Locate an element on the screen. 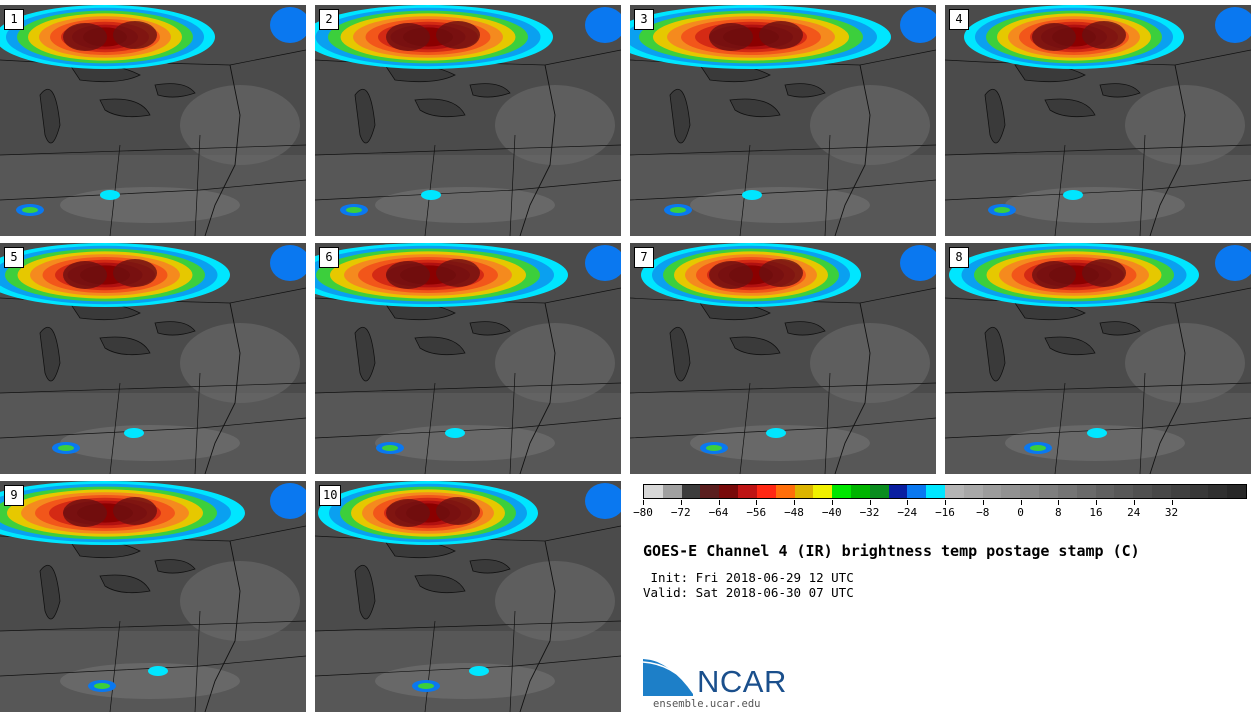  colorbar-tick-label: −56 is located at coordinates (756, 512).